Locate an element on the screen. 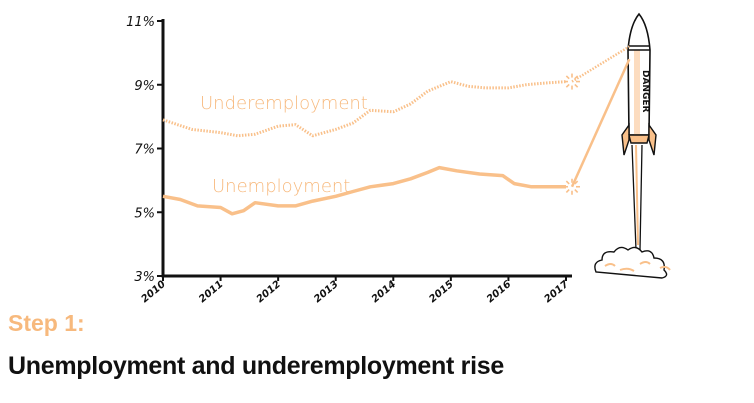 This screenshot has height=403, width=754. projection-line-underemployment is located at coordinates (600, 64).